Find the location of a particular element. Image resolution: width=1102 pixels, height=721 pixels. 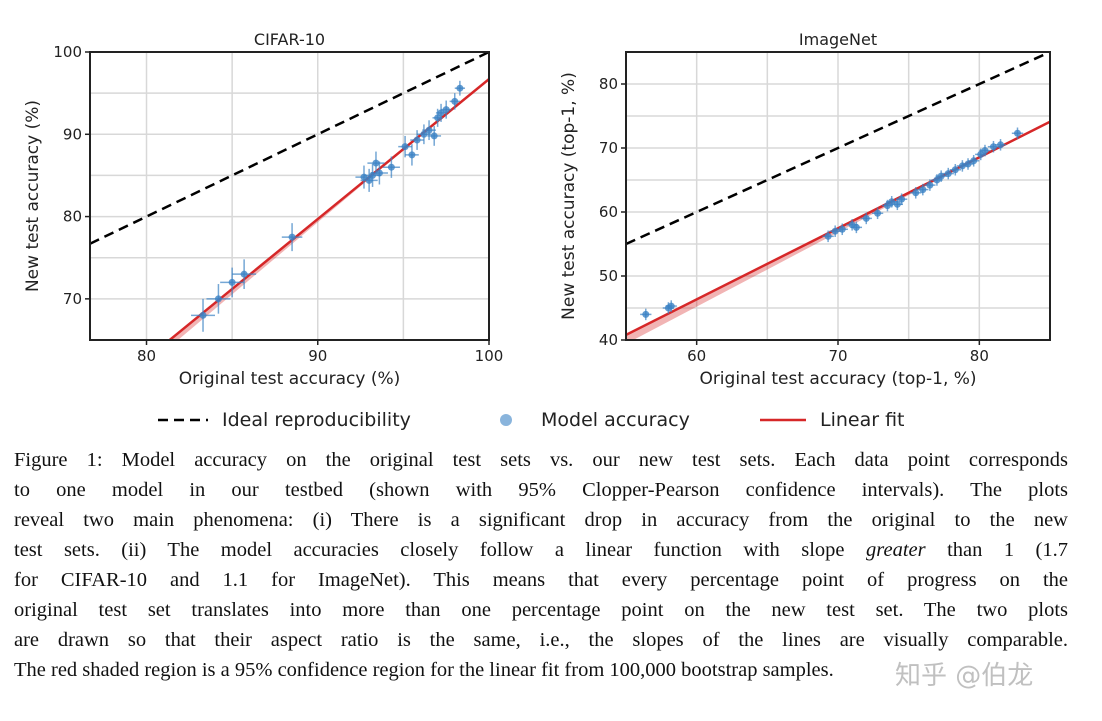

dashed-line-icon is located at coordinates (183, 420).